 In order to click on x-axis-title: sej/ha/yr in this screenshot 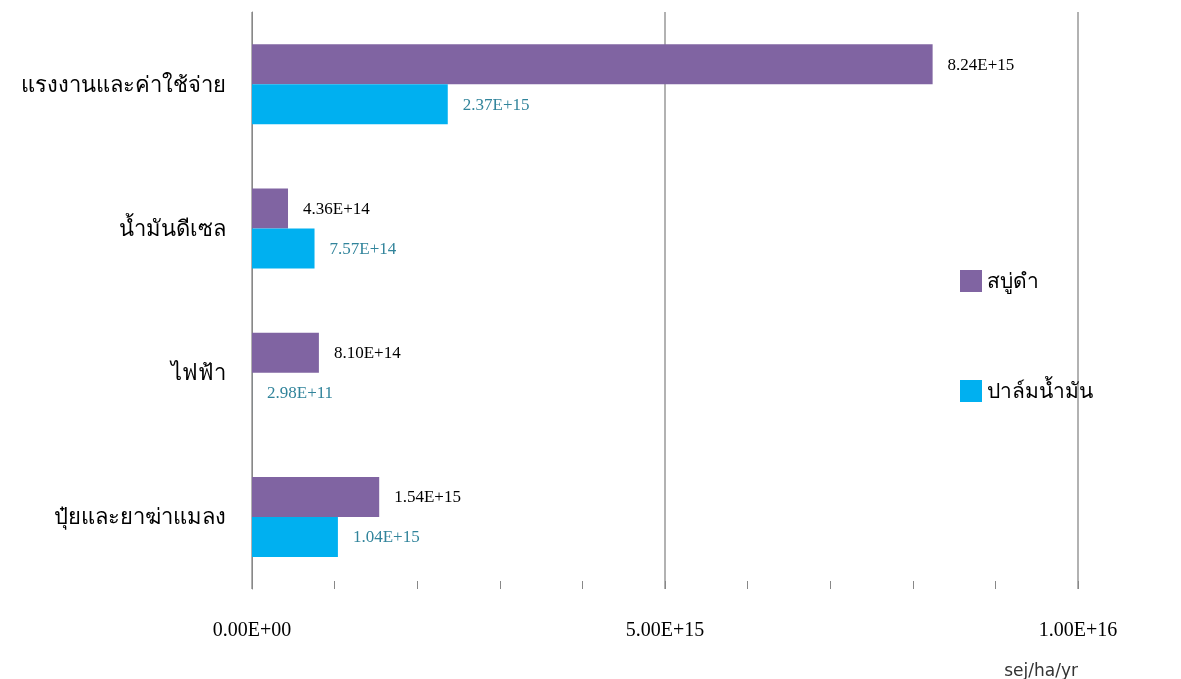, I will do `click(1041, 669)`.